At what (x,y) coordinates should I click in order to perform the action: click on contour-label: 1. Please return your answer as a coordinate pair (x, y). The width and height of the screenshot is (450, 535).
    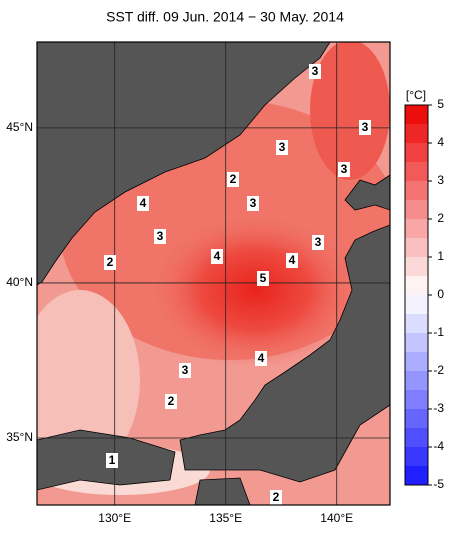
    Looking at the image, I should click on (112, 460).